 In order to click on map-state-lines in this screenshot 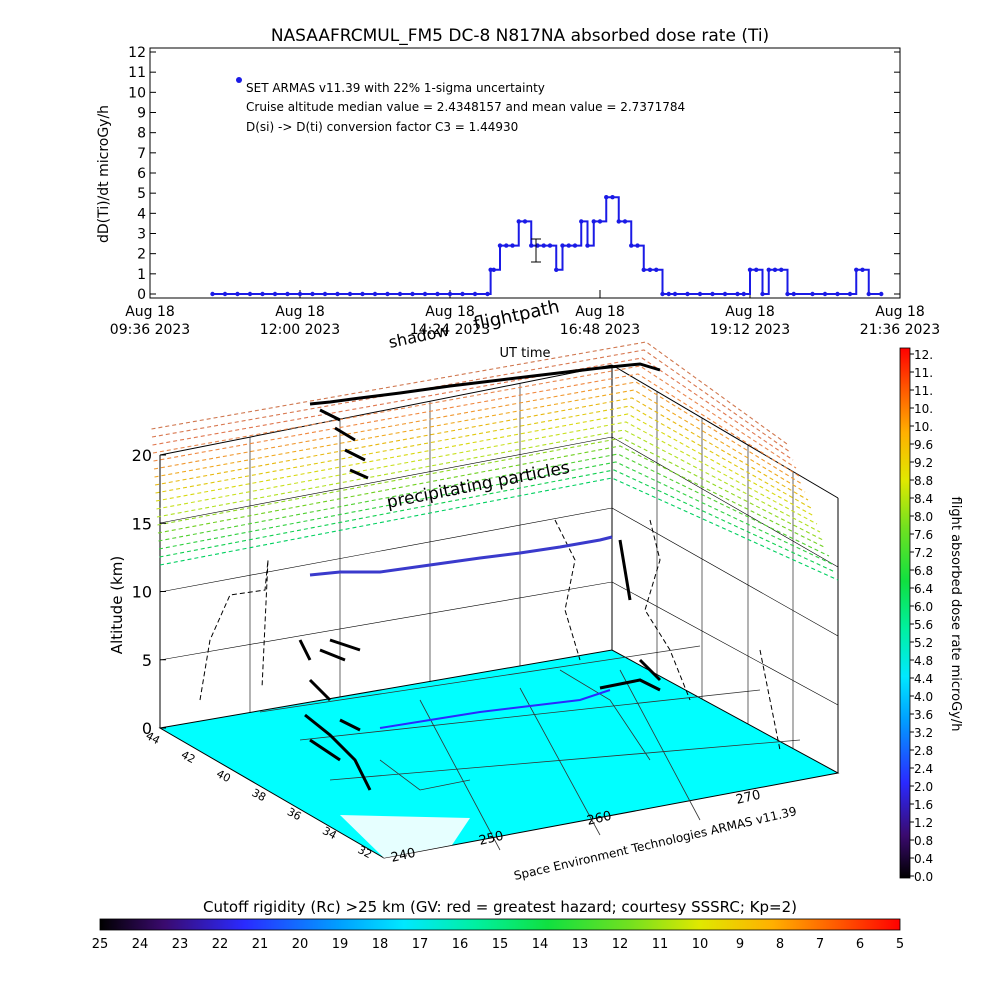, I will do `click(530, 748)`.